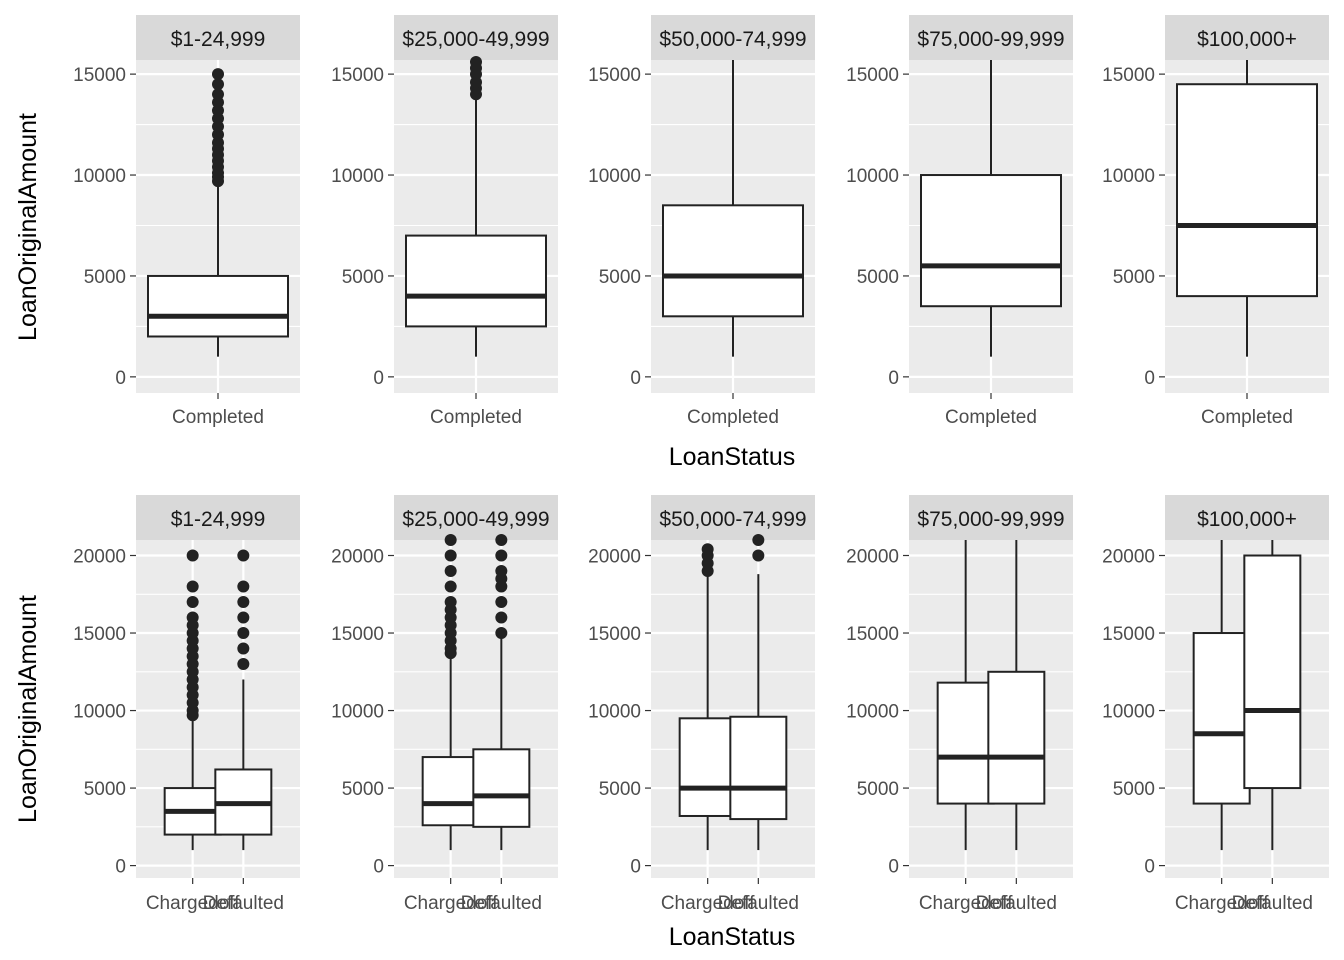 The image size is (1344, 960). I want to click on facet-panel: 0 5000 10000 15000 $25,000-49,999 Completed, so click(444, 221).